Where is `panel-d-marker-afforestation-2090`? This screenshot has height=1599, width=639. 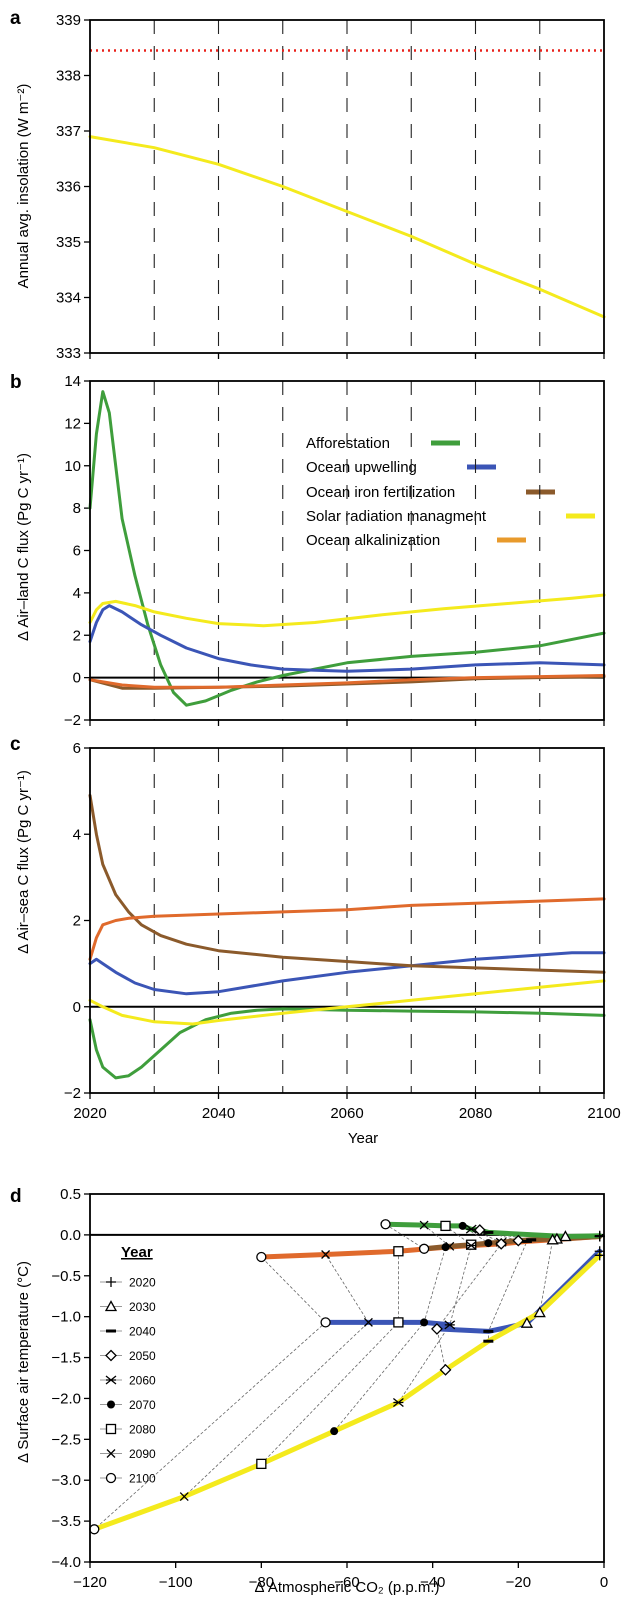 panel-d-marker-afforestation-2090 is located at coordinates (424, 1225).